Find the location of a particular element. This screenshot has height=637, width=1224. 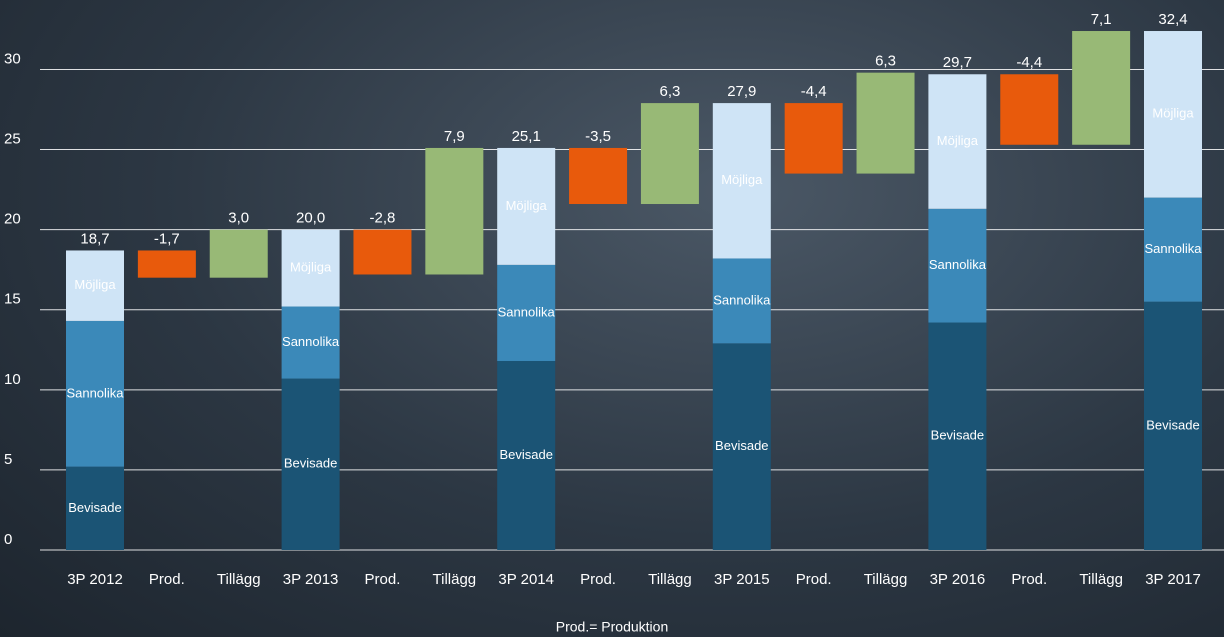

y-tick-label: 15 is located at coordinates (12, 299).